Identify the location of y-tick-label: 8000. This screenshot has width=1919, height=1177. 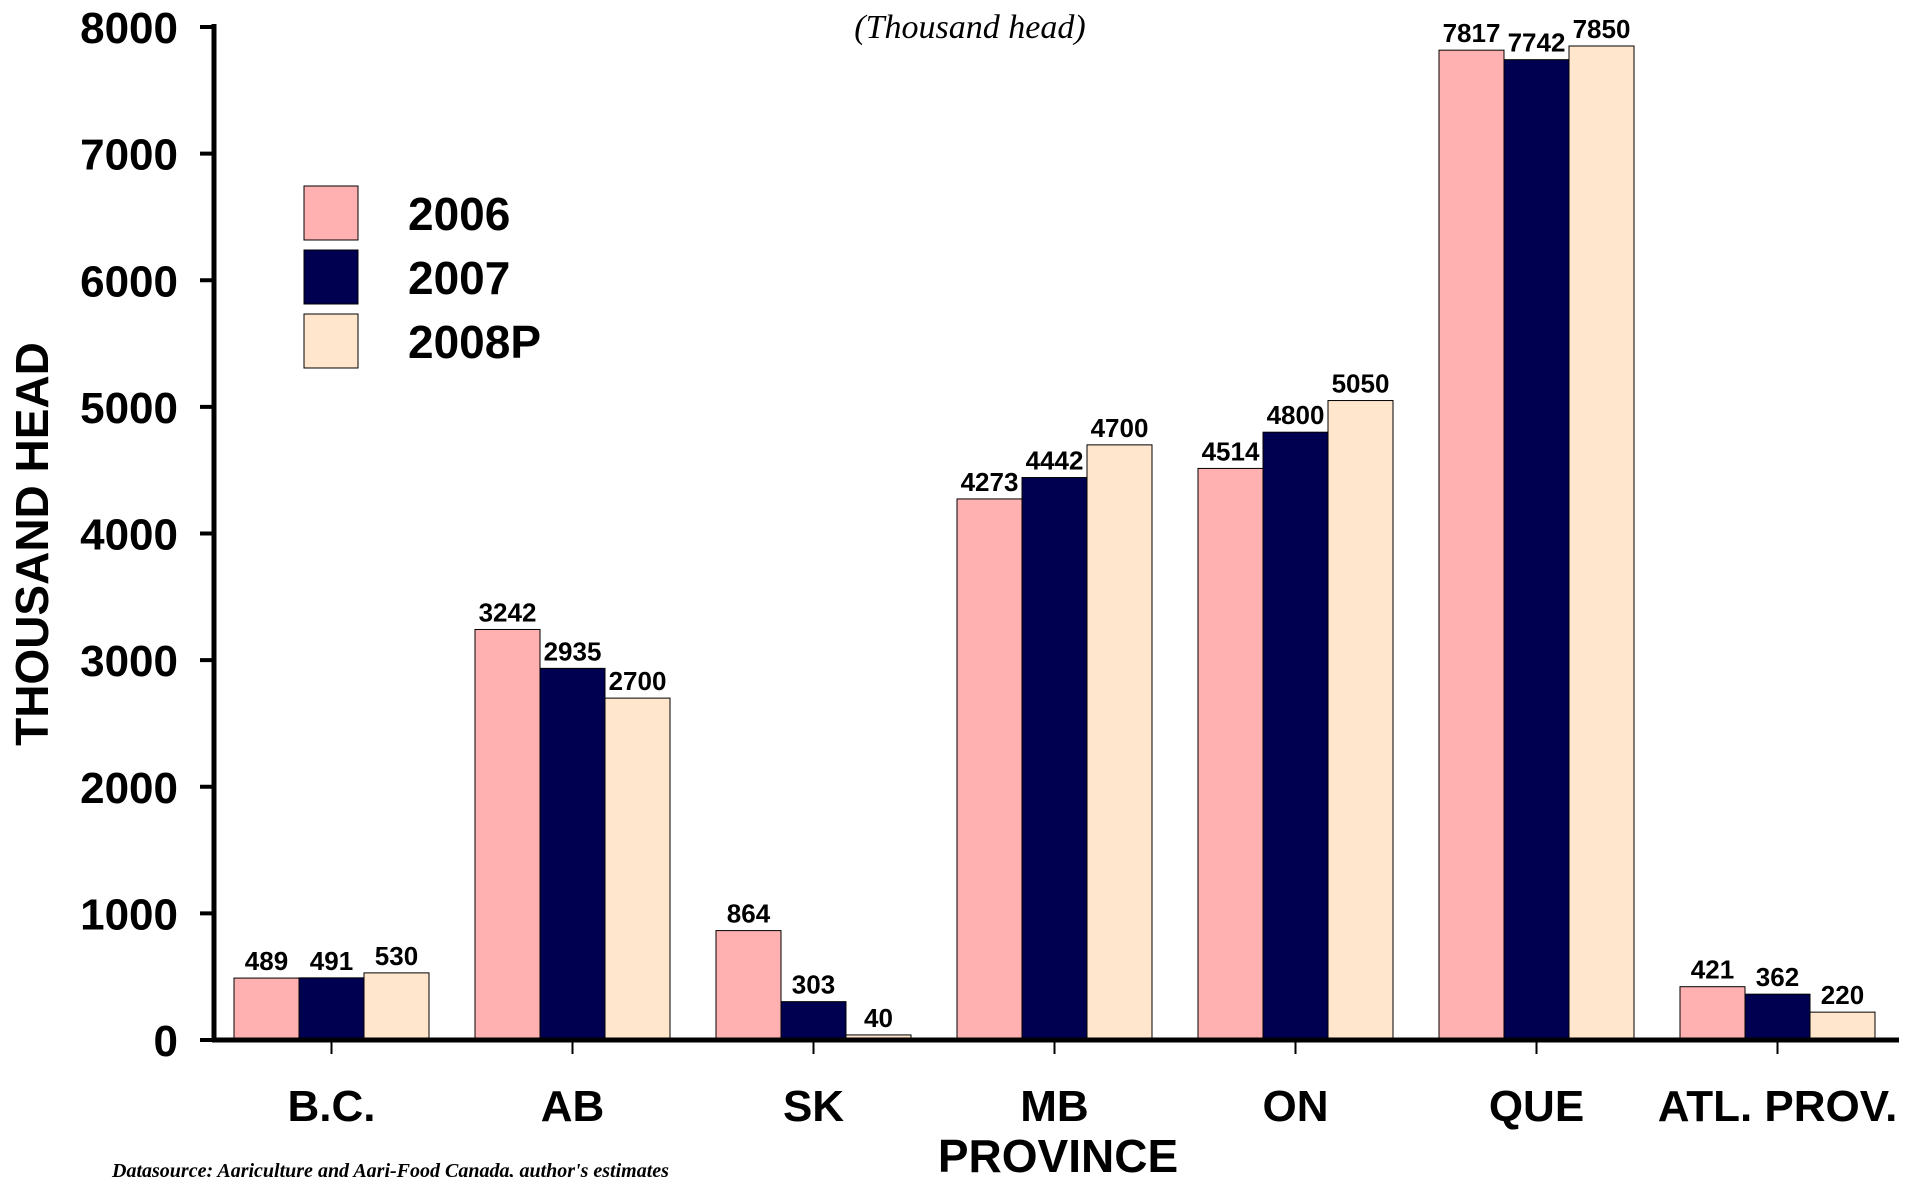
(129, 28).